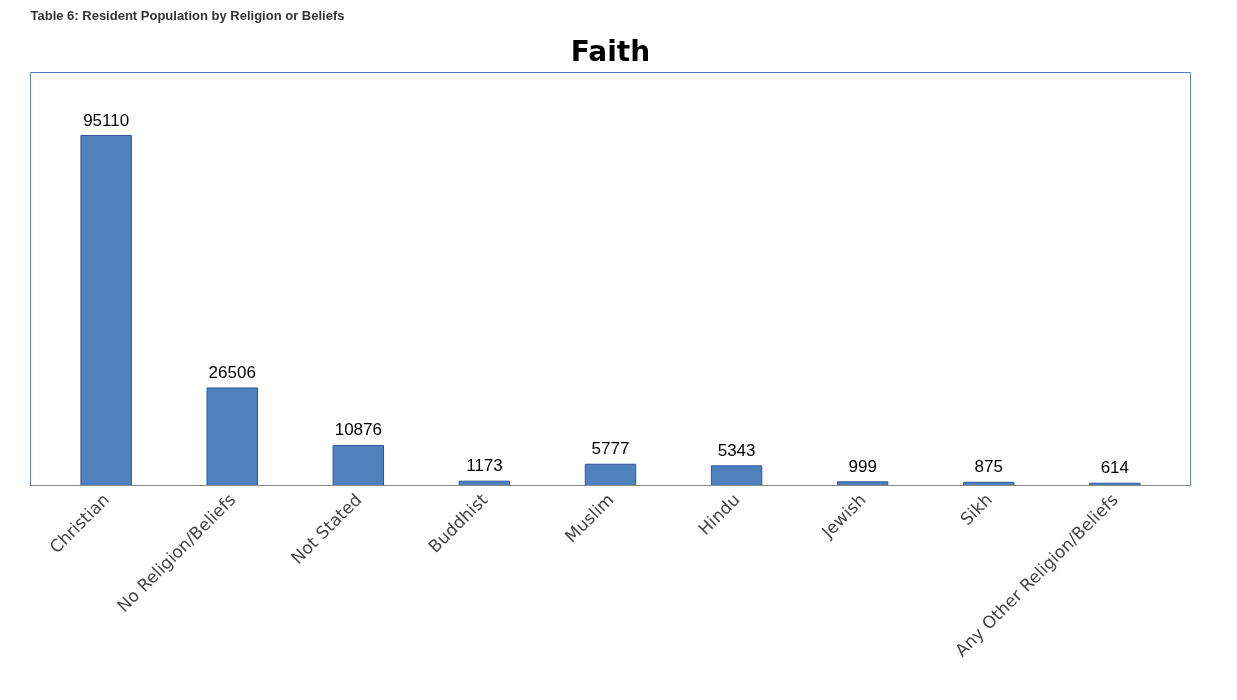  I want to click on chart-title: Faith, so click(610, 51).